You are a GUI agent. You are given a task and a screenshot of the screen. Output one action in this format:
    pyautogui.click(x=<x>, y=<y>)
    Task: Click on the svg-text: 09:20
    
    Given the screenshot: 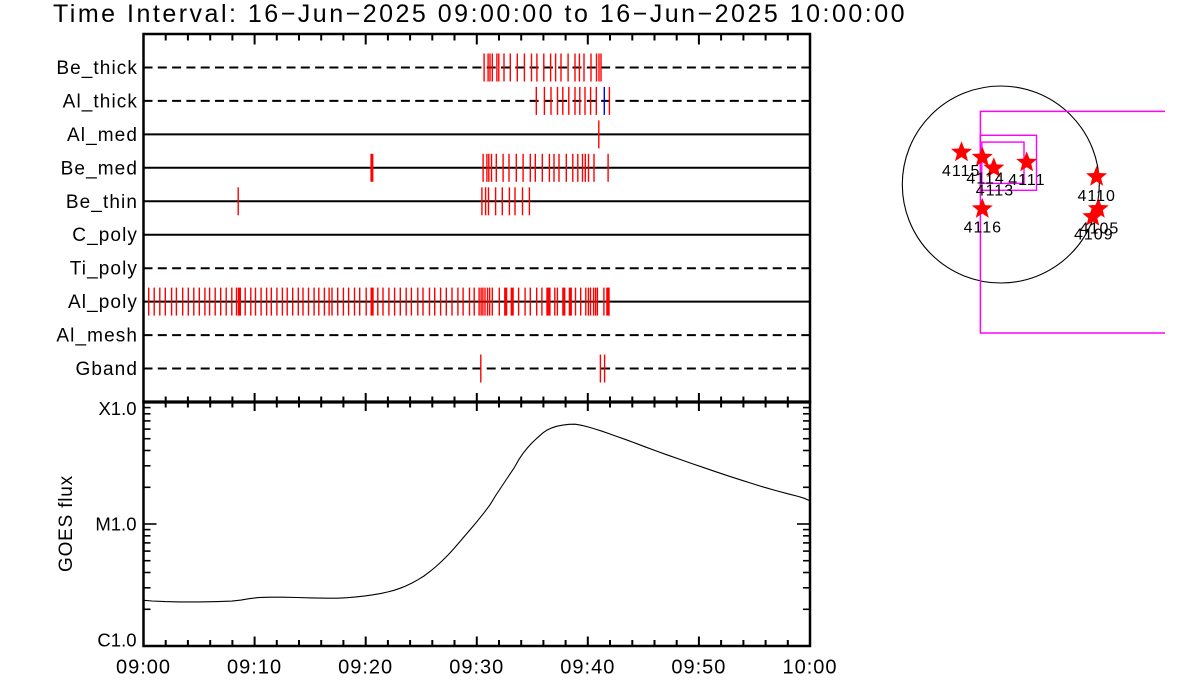 What is the action you would take?
    pyautogui.click(x=365, y=668)
    